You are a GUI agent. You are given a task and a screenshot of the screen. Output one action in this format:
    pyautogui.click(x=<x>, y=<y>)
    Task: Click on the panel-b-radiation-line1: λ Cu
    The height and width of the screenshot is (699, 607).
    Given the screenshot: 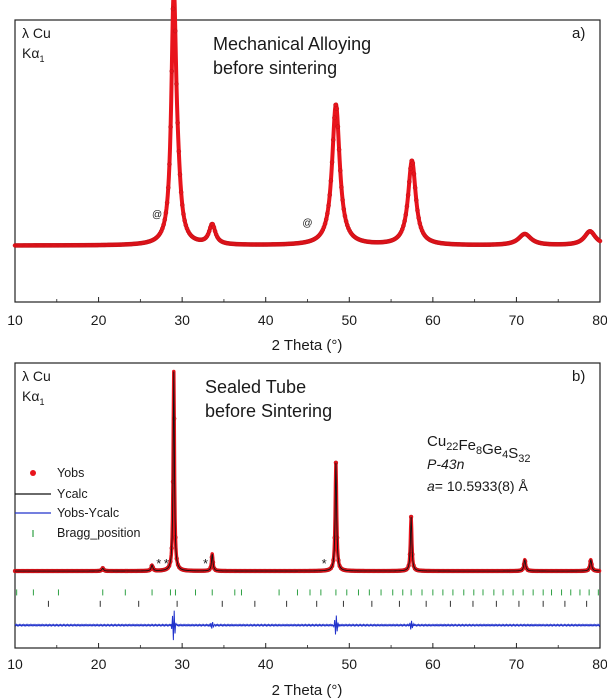 What is the action you would take?
    pyautogui.click(x=36, y=376)
    